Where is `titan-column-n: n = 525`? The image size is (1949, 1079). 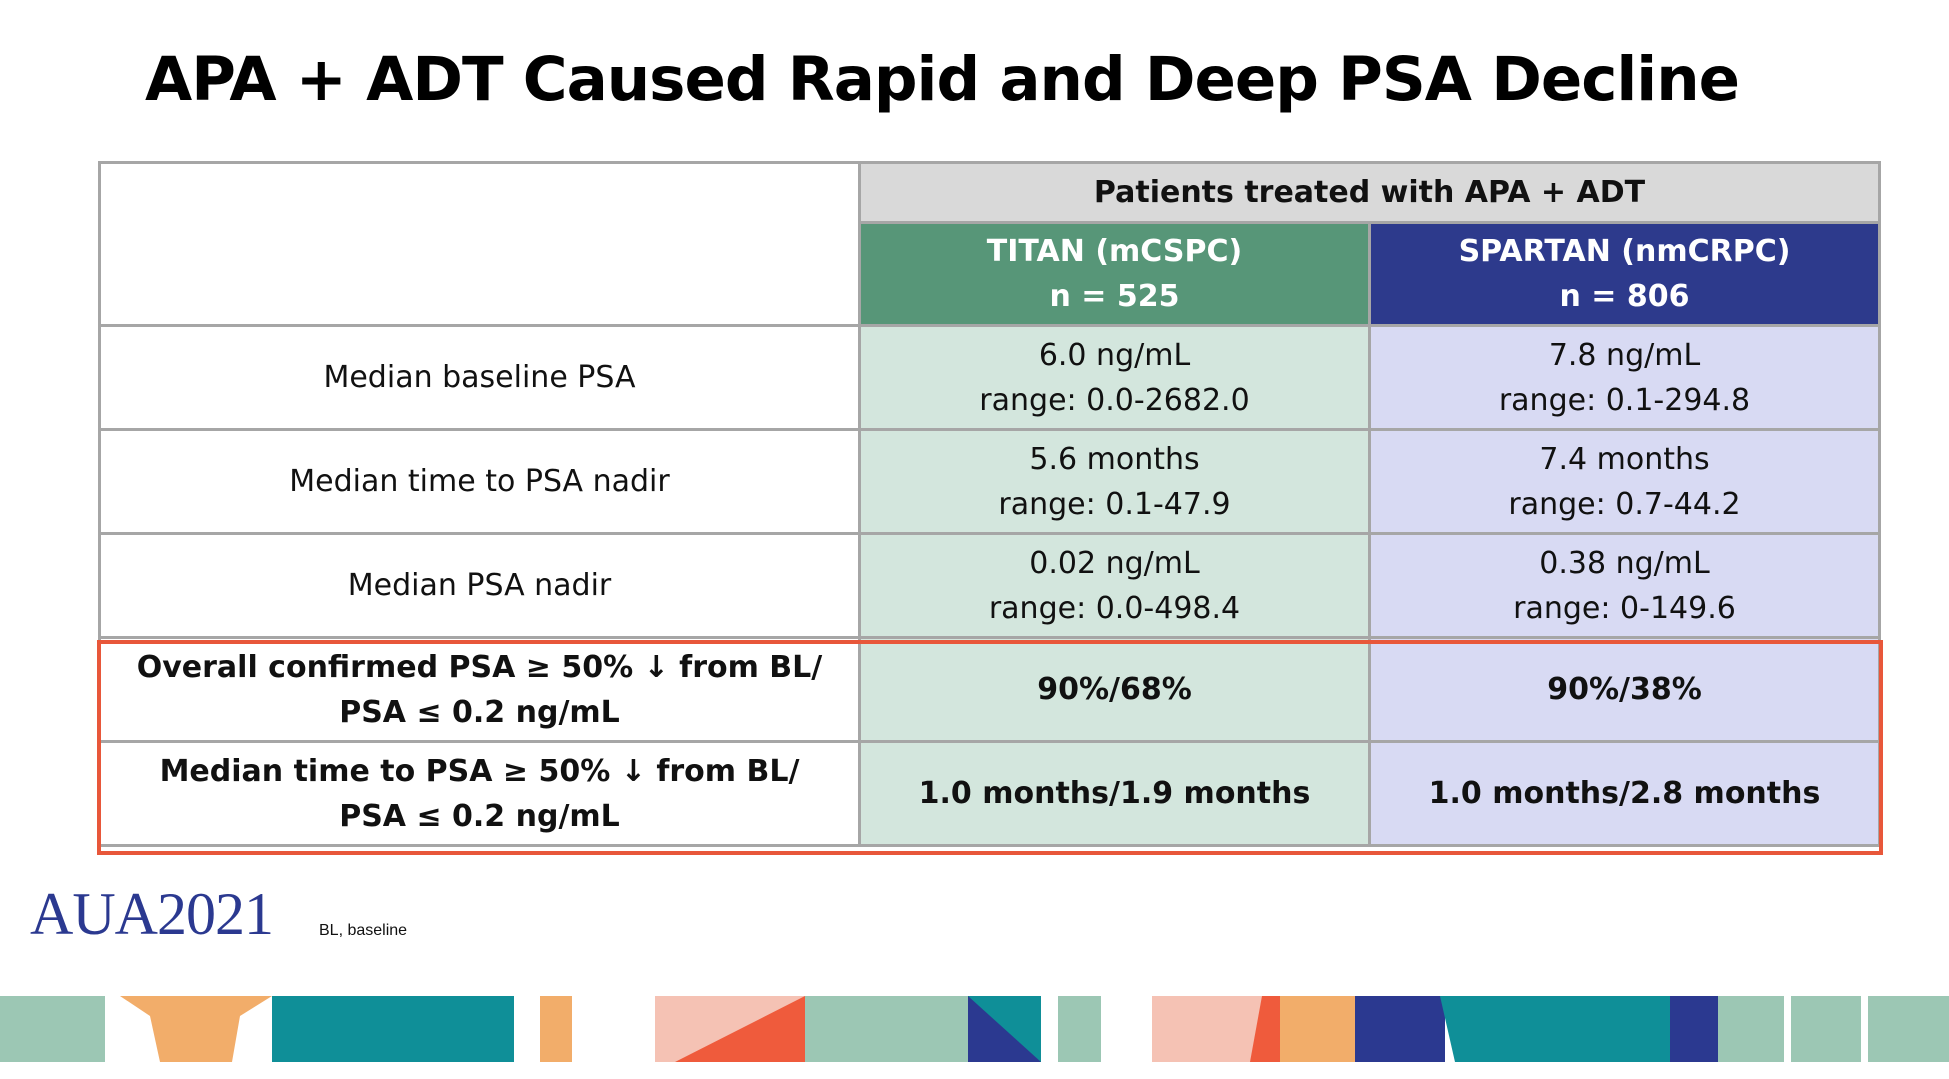 titan-column-n: n = 525 is located at coordinates (1114, 296).